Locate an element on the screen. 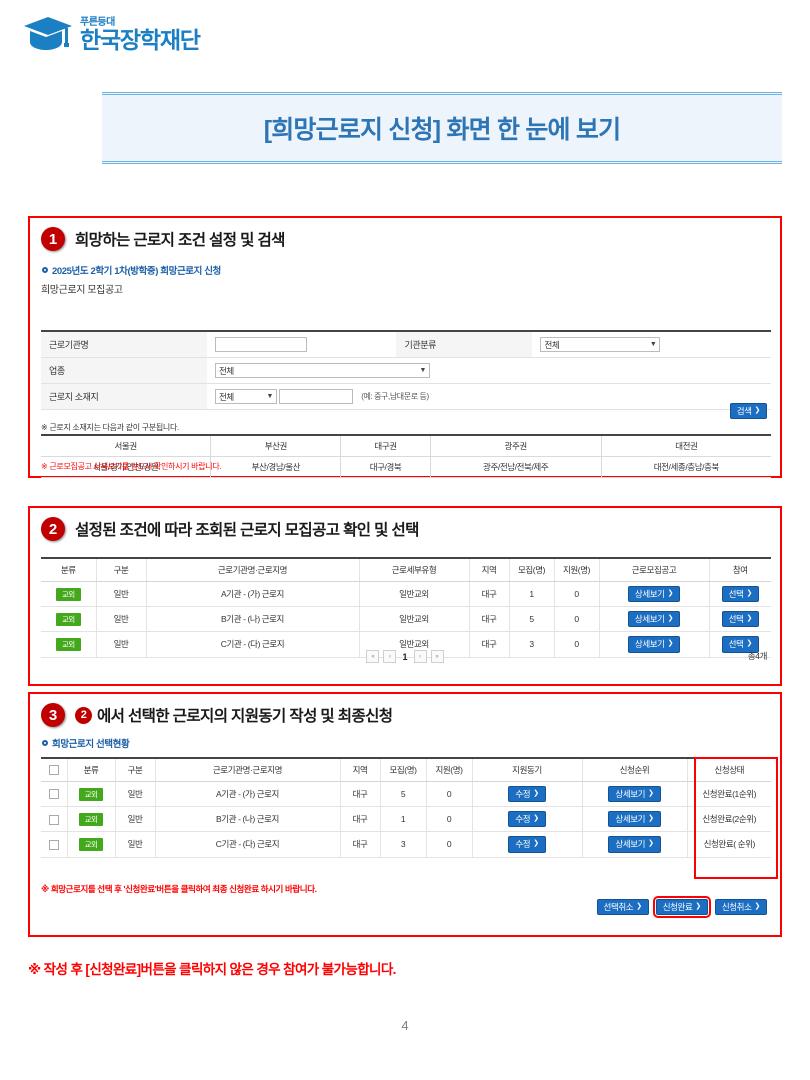 This screenshot has width=810, height=1080. th-region: 지역 is located at coordinates (359, 769).